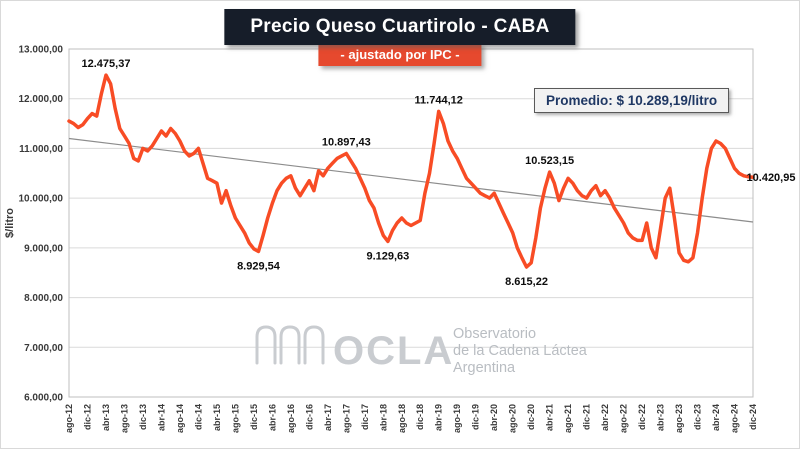 The height and width of the screenshot is (449, 800). What do you see at coordinates (716, 417) in the screenshot?
I see `x-tick-label: abr-24` at bounding box center [716, 417].